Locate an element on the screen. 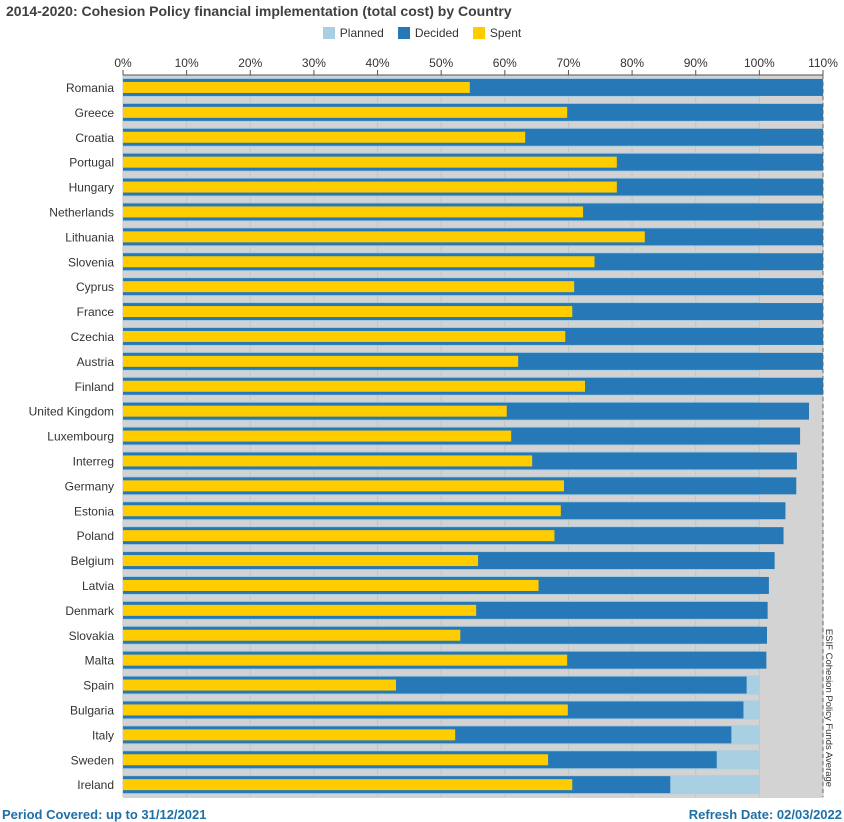 The height and width of the screenshot is (822, 844). category-label: Czechia is located at coordinates (93, 337).